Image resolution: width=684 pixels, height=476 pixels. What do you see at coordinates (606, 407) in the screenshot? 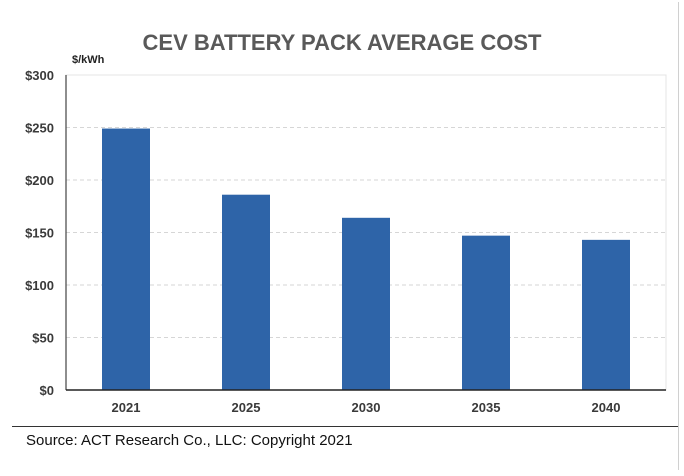
I see `x-tick-label: 2040` at bounding box center [606, 407].